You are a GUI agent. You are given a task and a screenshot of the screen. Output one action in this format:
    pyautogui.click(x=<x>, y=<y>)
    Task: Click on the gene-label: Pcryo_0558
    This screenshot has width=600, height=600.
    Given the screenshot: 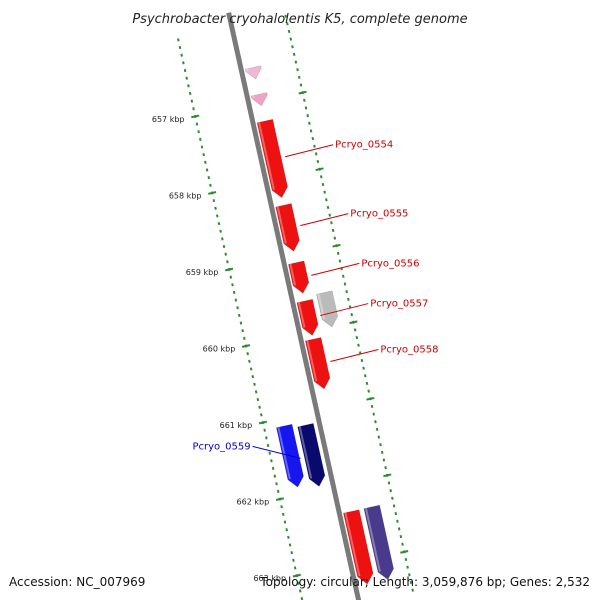 What is the action you would take?
    pyautogui.click(x=409, y=349)
    